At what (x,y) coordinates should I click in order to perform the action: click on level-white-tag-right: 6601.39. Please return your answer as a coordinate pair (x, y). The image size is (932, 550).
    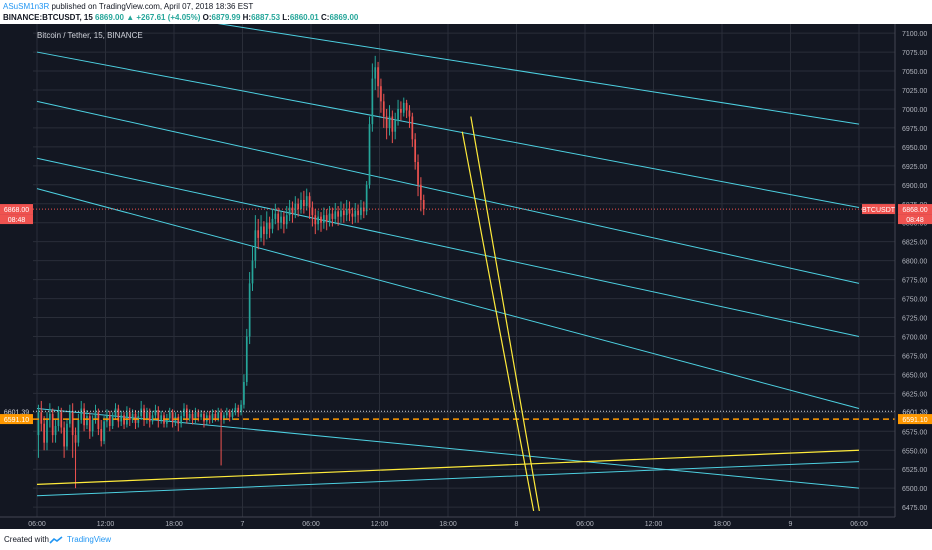
    Looking at the image, I should click on (914, 412).